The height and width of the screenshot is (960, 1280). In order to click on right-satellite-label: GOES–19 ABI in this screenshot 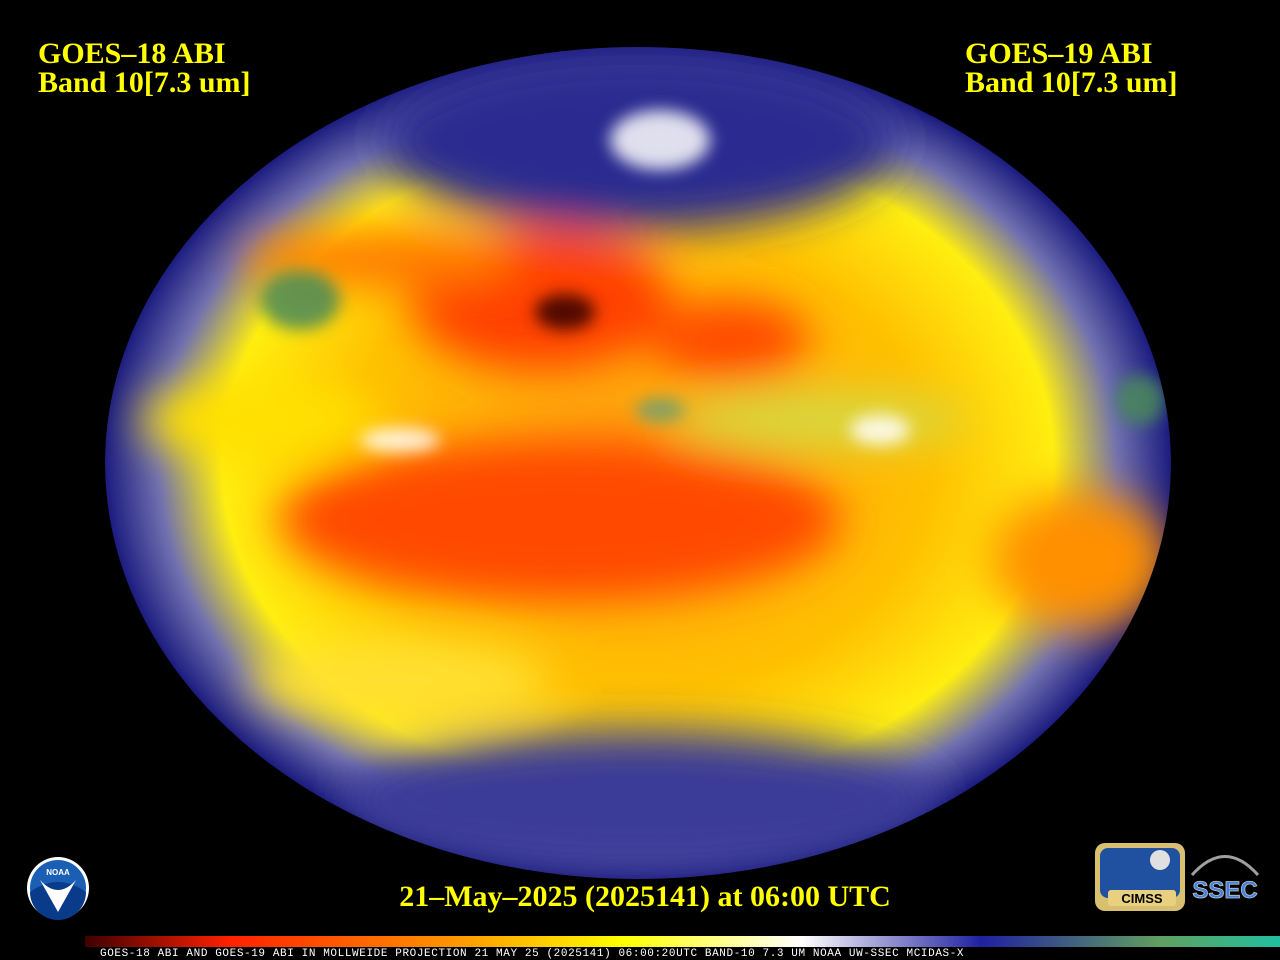, I will do `click(1059, 53)`.